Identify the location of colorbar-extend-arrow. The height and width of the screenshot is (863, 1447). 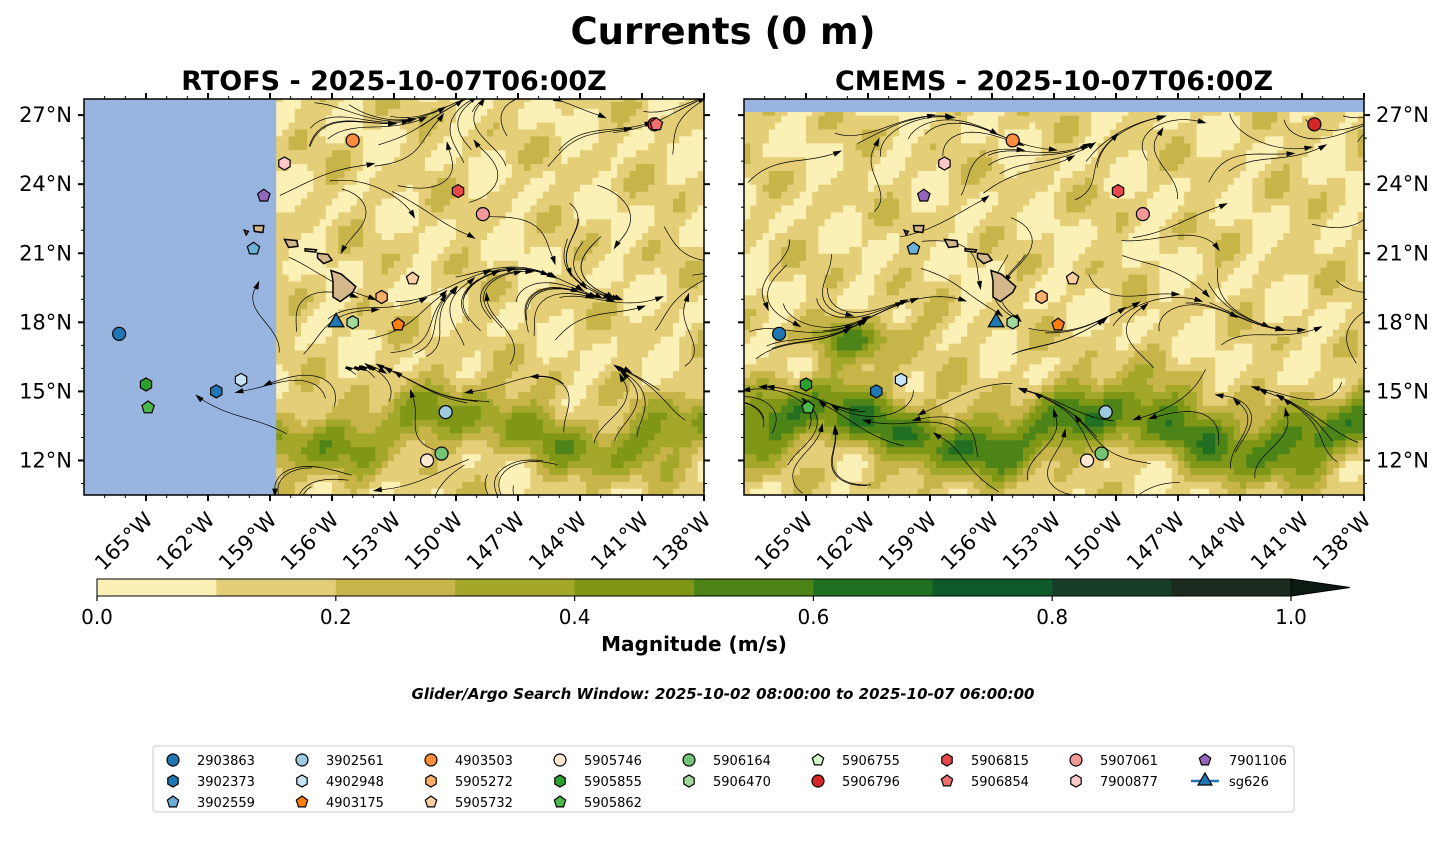
(1320, 587).